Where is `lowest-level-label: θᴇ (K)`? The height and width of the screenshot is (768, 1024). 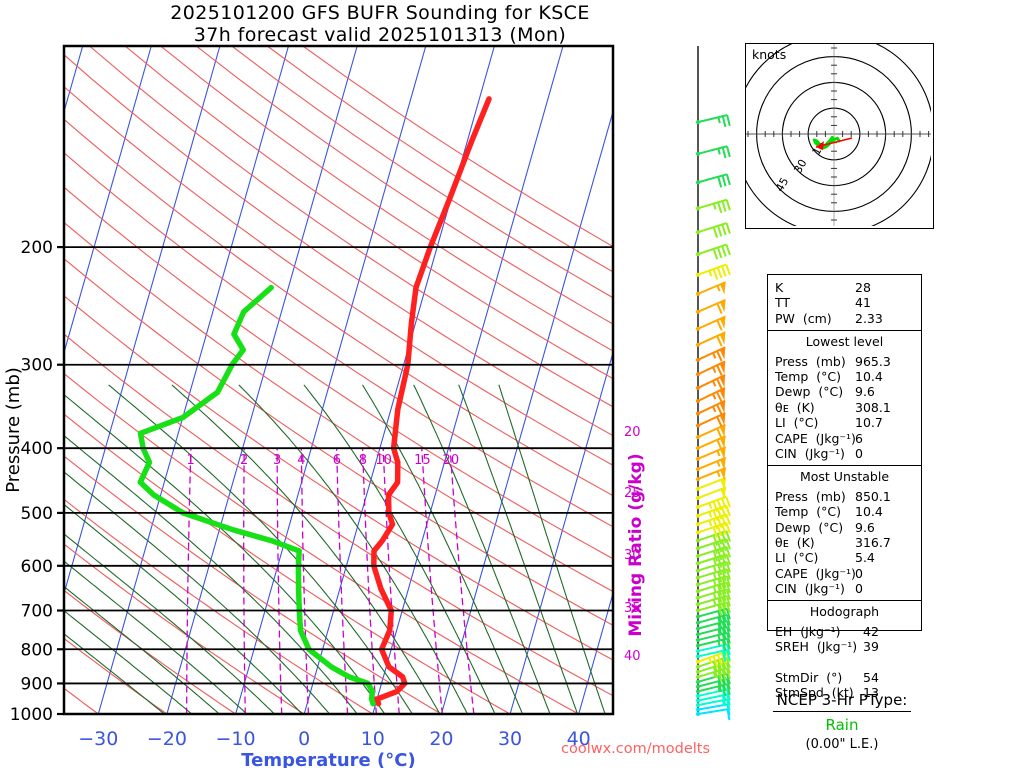
lowest-level-label: θᴇ (K) is located at coordinates (795, 407).